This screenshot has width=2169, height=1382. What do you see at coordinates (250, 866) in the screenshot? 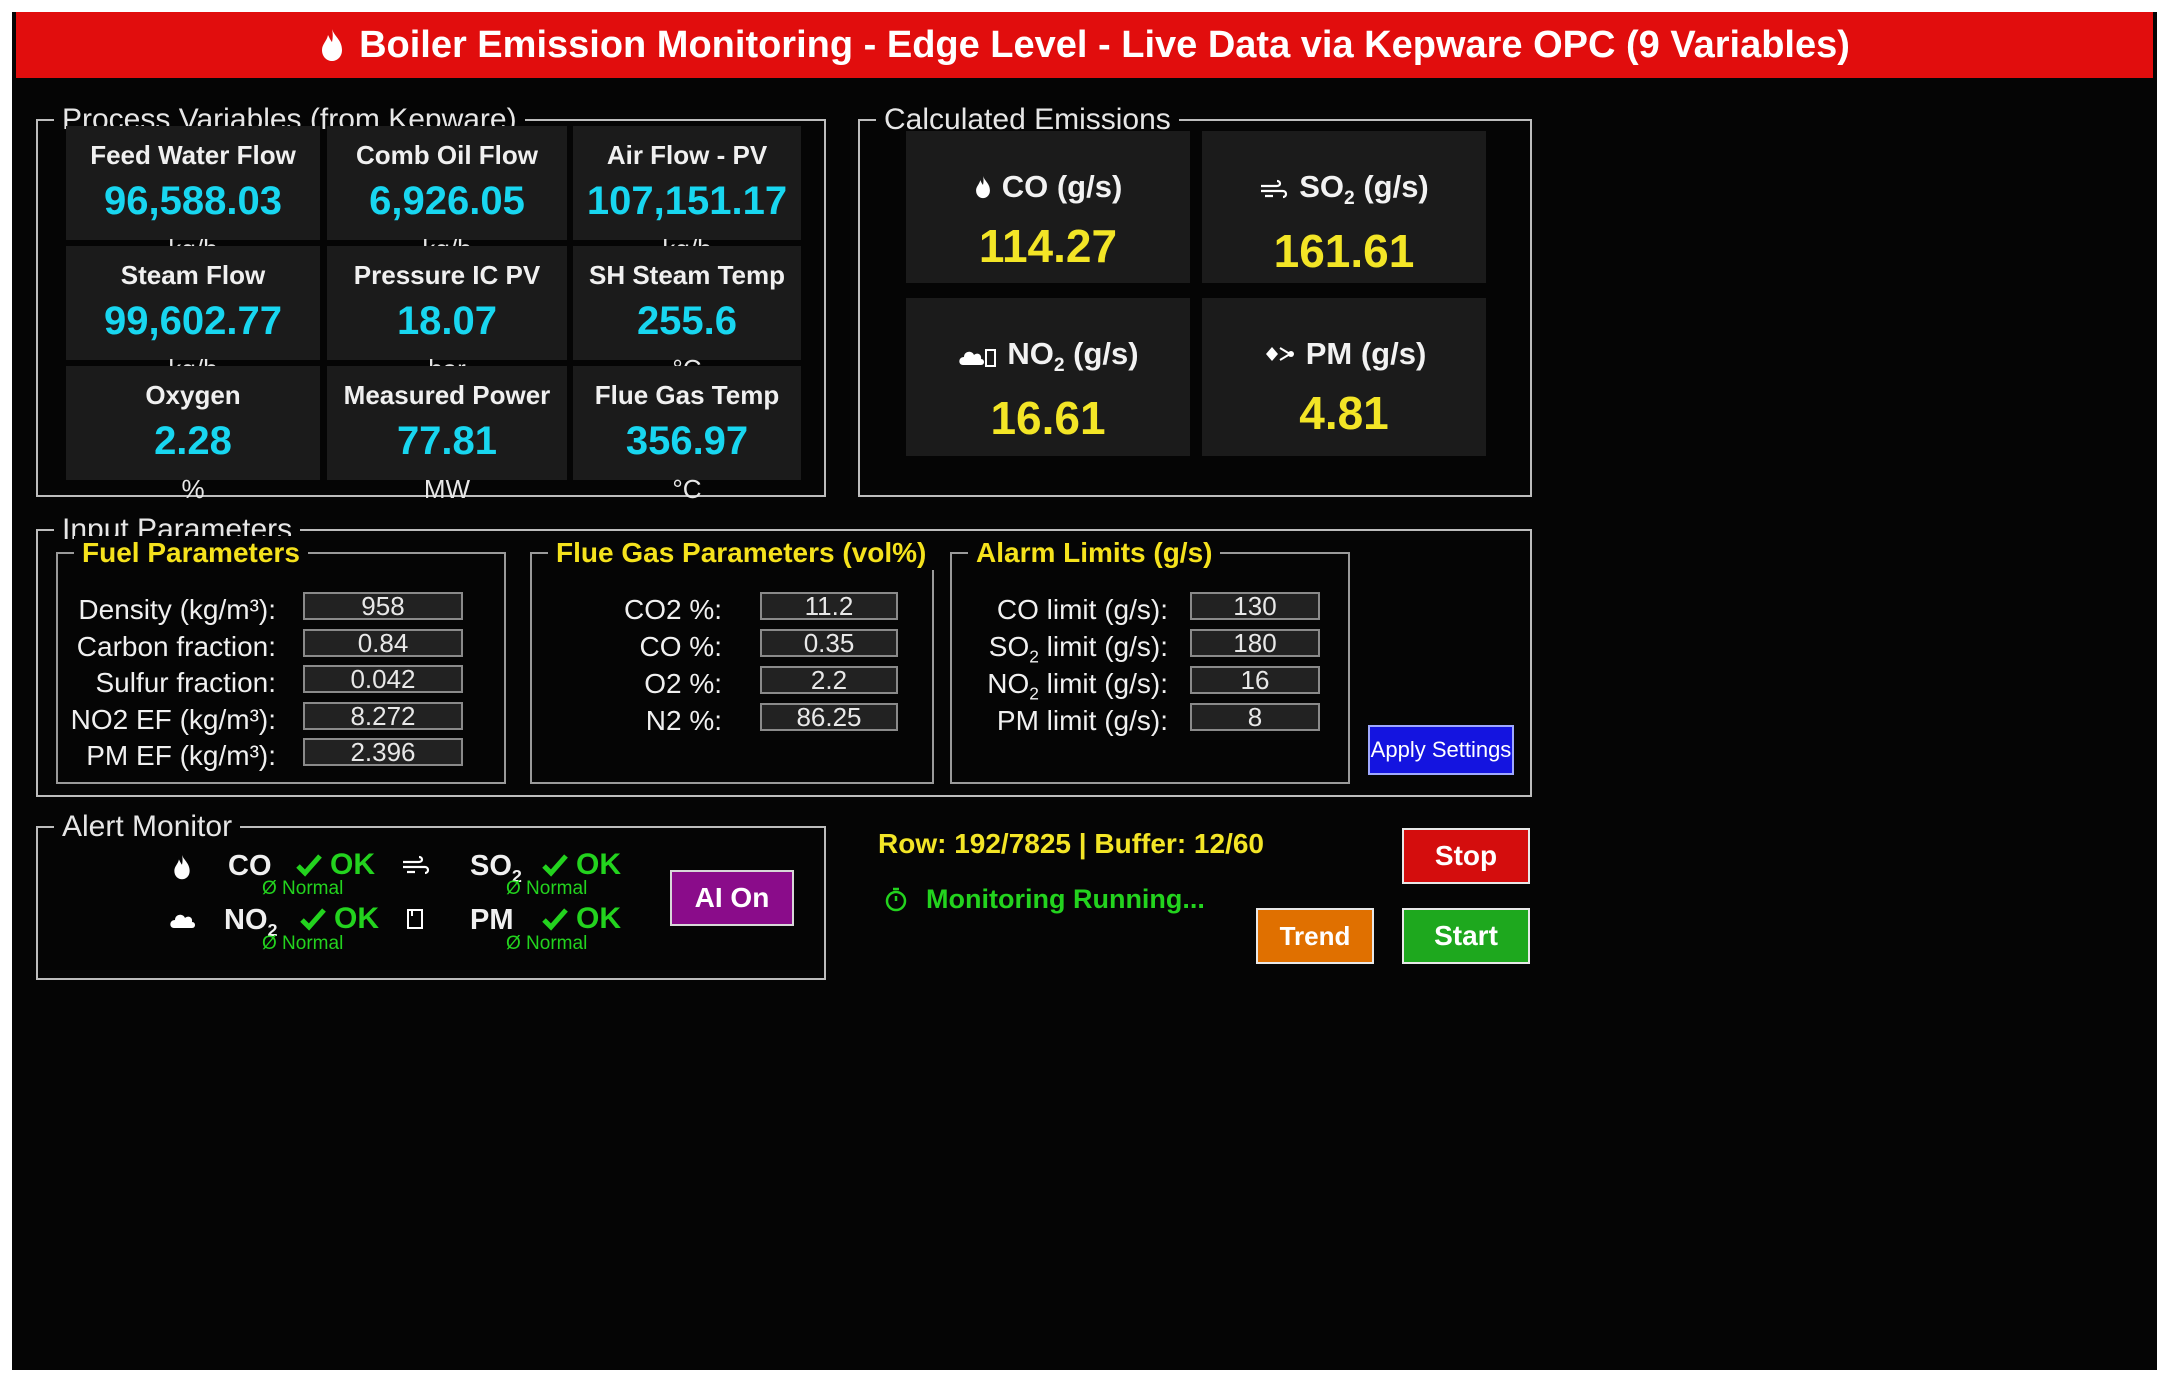
I see `alert-name-co: CO` at bounding box center [250, 866].